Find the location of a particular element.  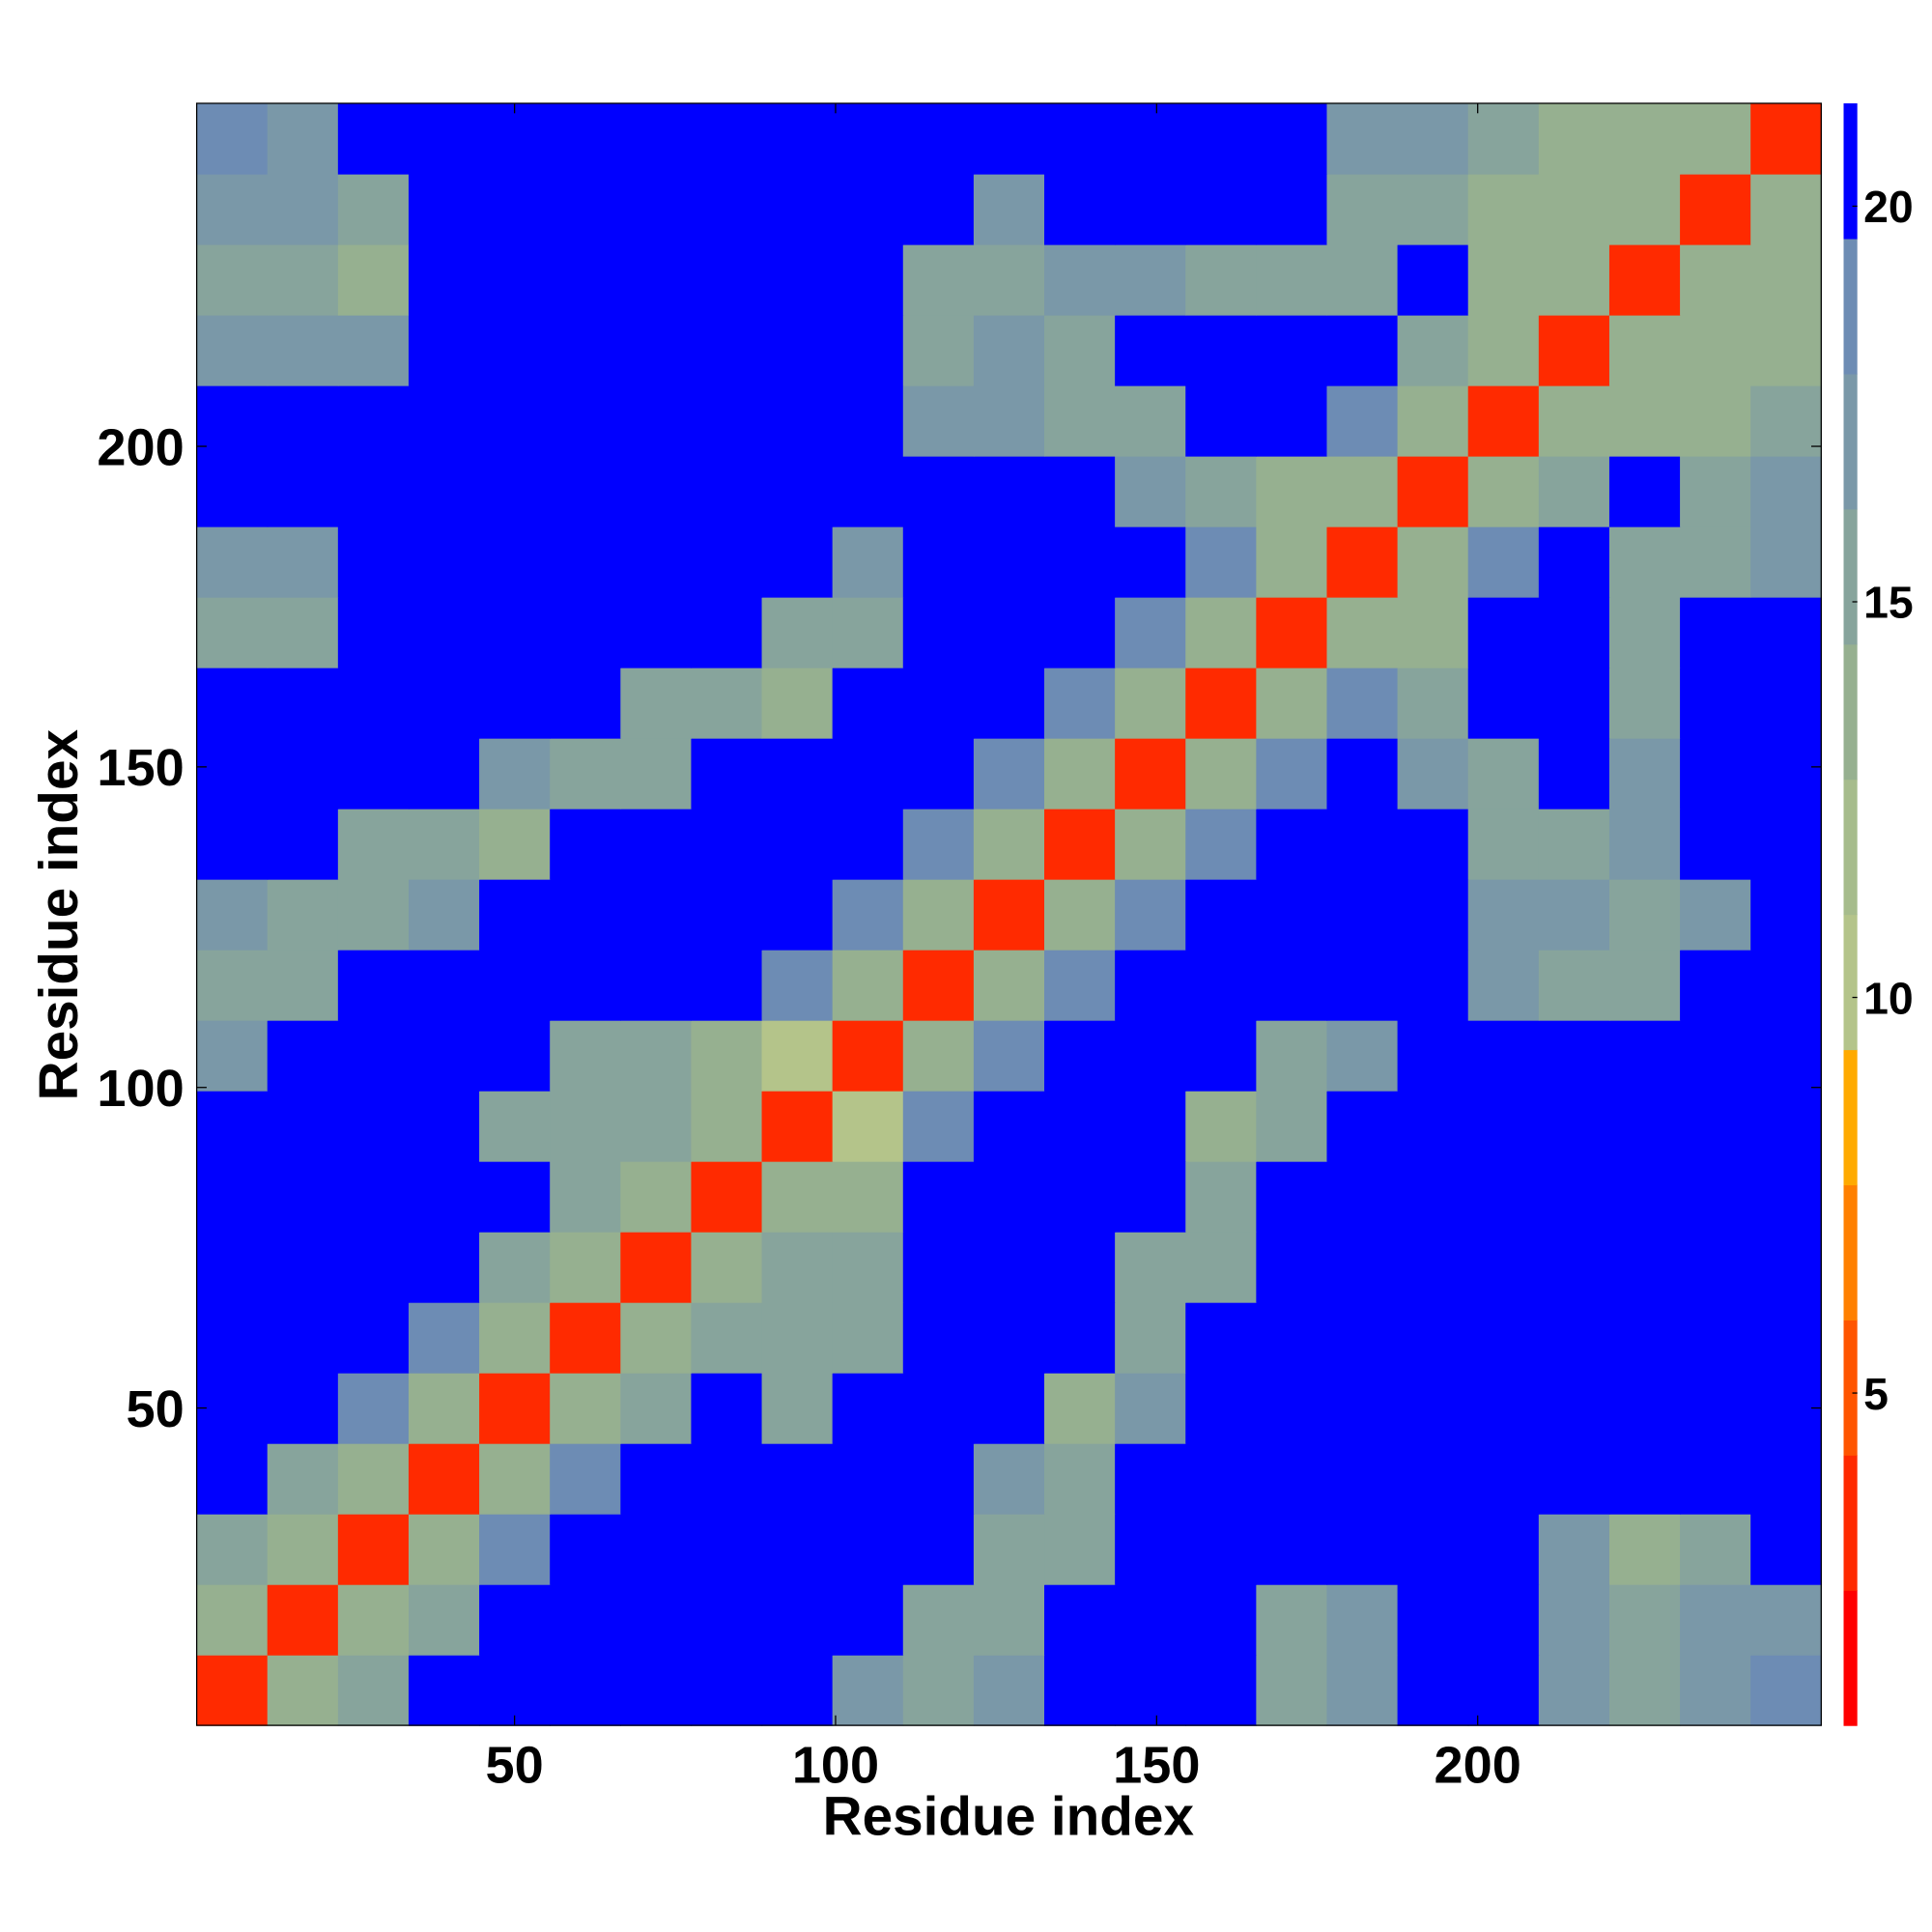

x-tick-label: 150 is located at coordinates (1156, 1765).